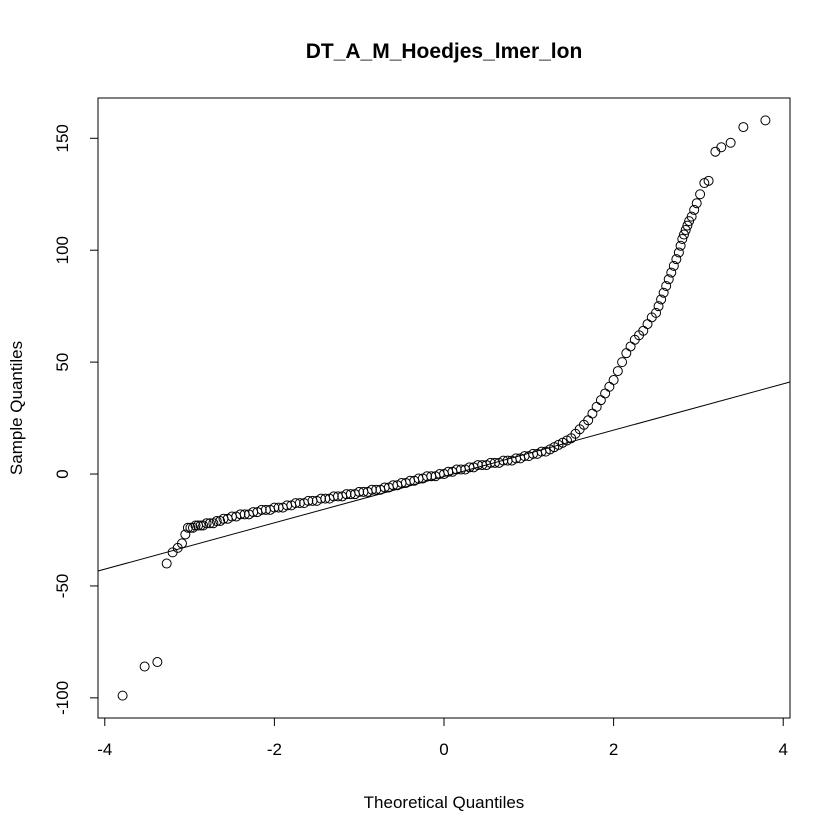 The width and height of the screenshot is (840, 840). I want to click on y-tick-label: 50, so click(62, 362).